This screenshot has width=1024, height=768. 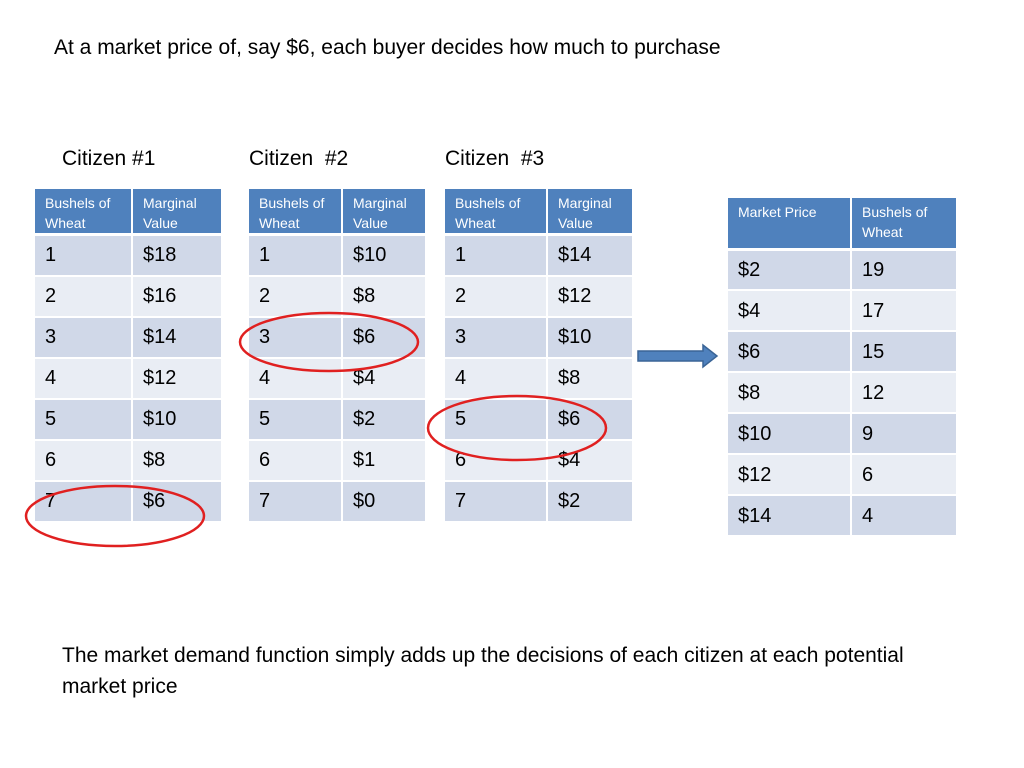 I want to click on table-row: $2 19, so click(x=842, y=269).